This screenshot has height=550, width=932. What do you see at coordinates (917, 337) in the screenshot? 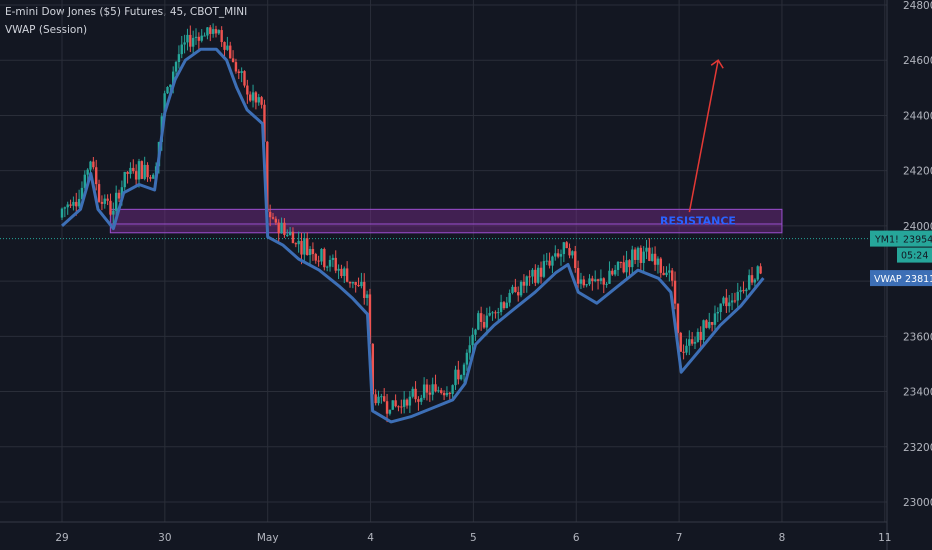
I see `y-tick-label: 23600` at bounding box center [917, 337].